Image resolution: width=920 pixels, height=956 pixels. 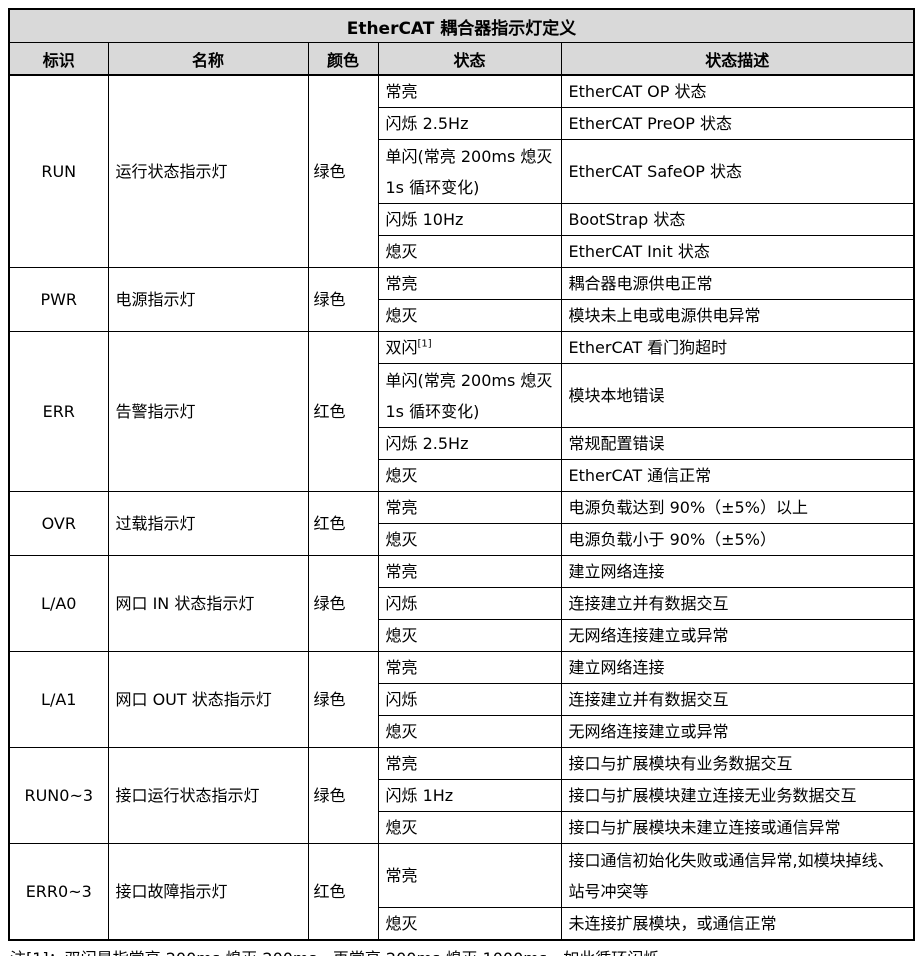 I want to click on column-header-id: 标识, so click(x=58, y=59).